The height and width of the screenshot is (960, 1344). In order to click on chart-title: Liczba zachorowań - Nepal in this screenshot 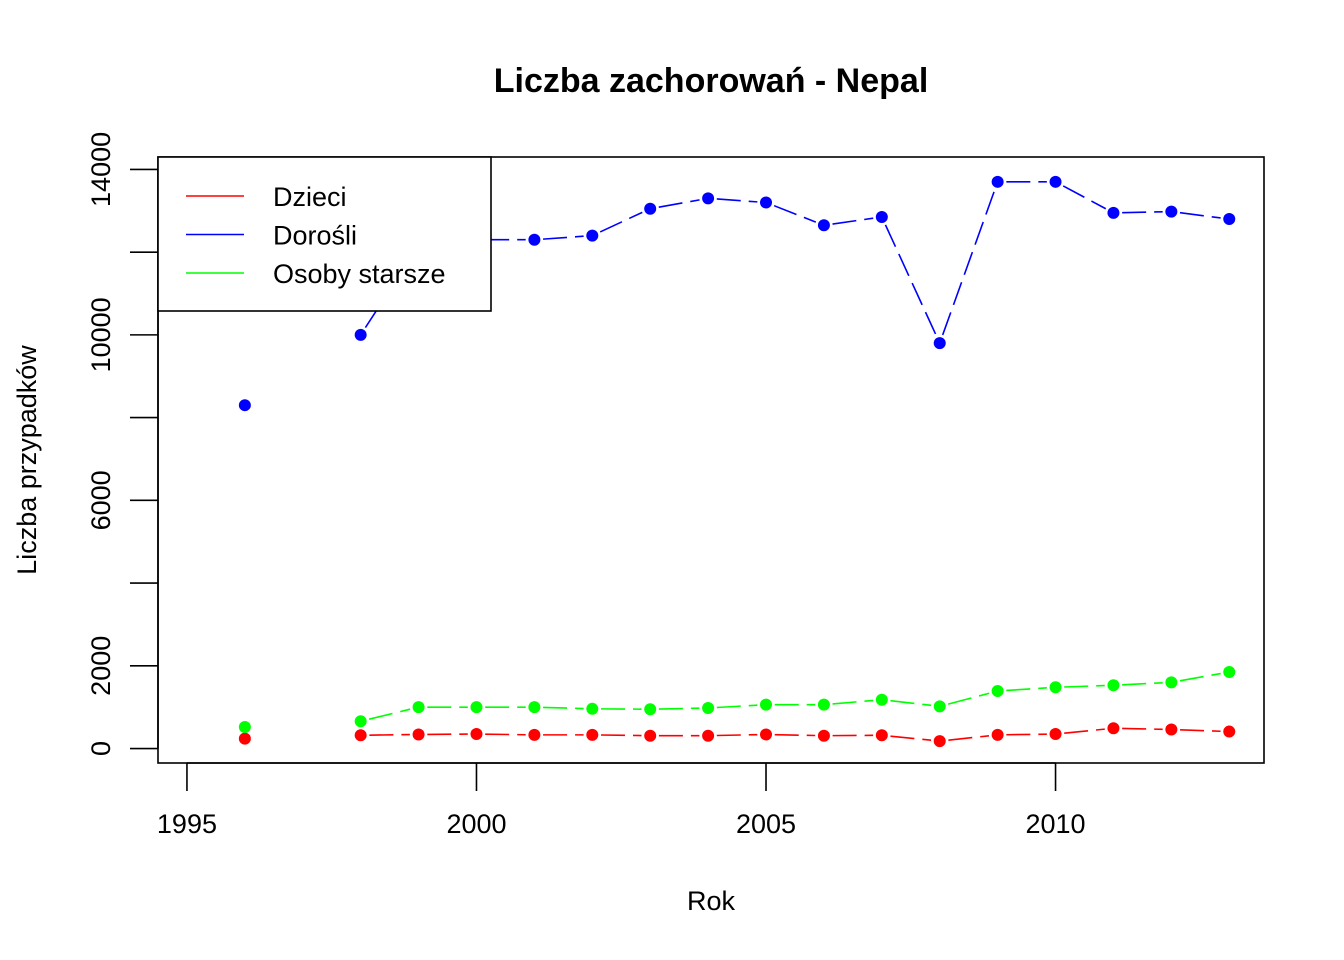, I will do `click(711, 81)`.